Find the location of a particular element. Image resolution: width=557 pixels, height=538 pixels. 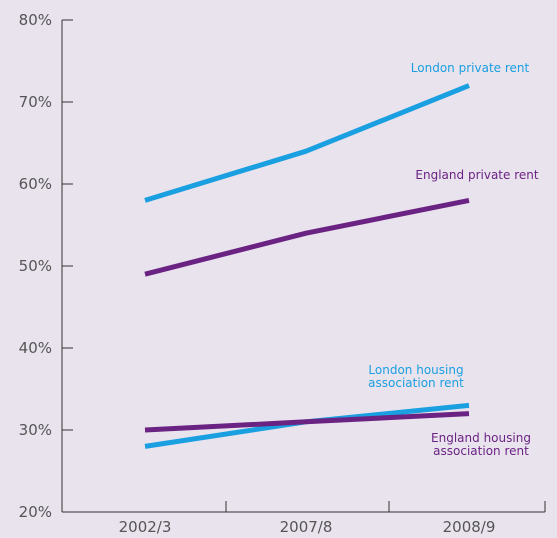

y-tick-label: 60% is located at coordinates (35, 184).